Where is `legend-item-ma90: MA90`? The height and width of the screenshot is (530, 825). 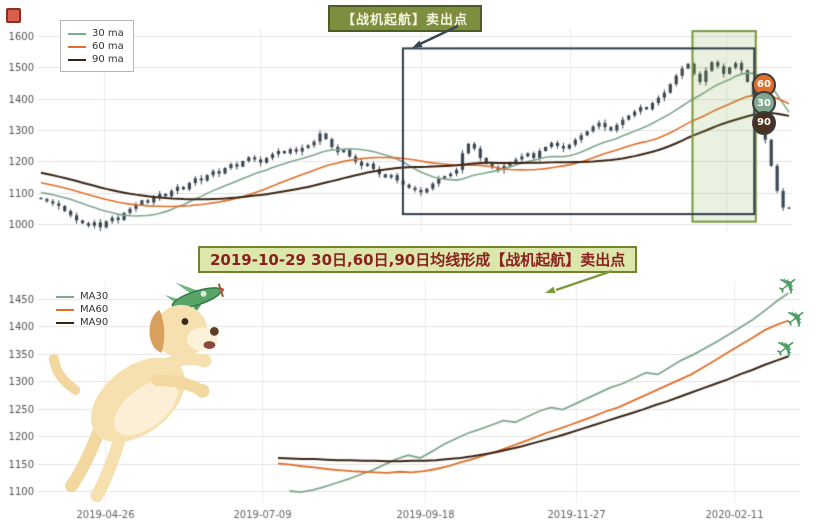 legend-item-ma90: MA90 is located at coordinates (82, 322).